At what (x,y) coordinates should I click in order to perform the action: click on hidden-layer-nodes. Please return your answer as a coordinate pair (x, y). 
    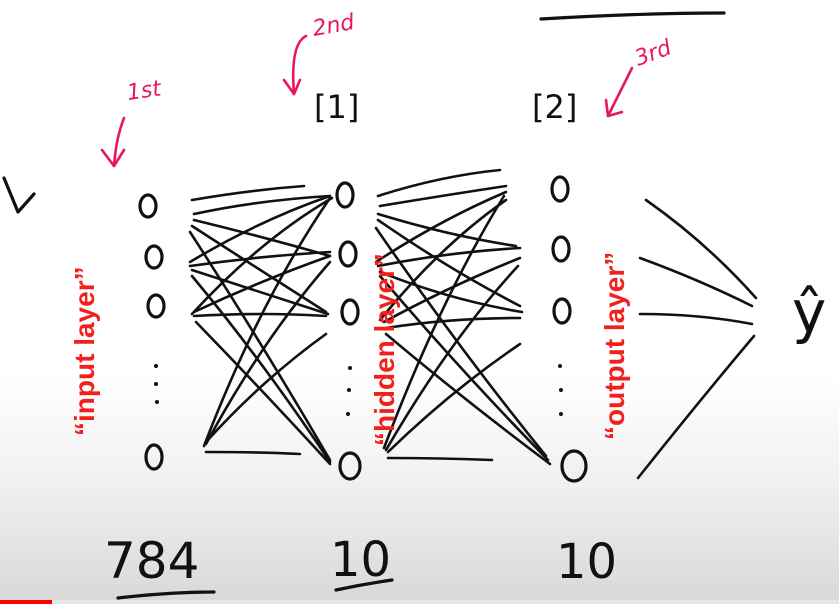
    Looking at the image, I should click on (348, 331).